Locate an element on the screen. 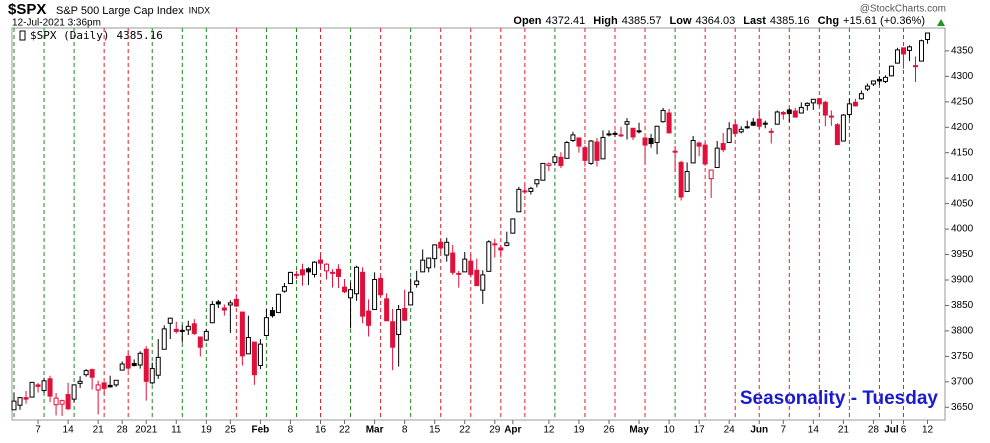 The image size is (990, 443). x-tick-label: 26 is located at coordinates (609, 430).